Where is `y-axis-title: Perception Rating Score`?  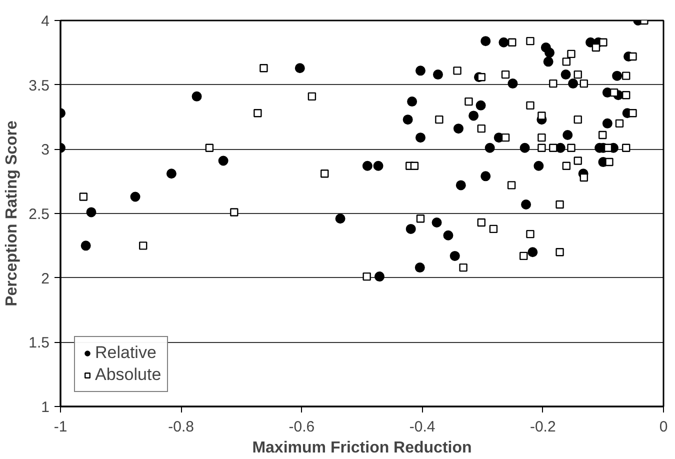 y-axis-title: Perception Rating Score is located at coordinates (12, 213).